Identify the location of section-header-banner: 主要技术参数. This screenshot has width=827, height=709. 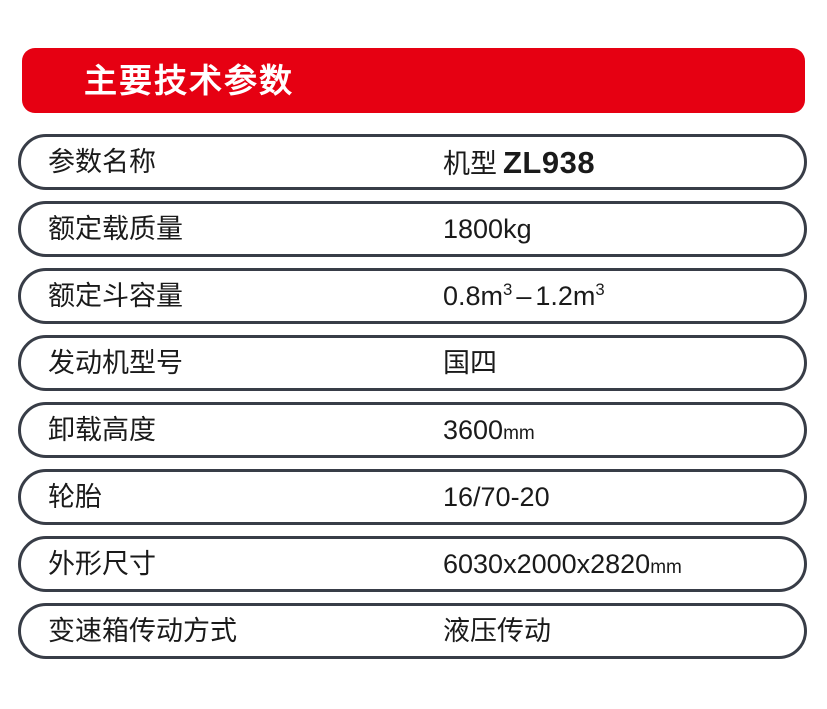
(413, 80).